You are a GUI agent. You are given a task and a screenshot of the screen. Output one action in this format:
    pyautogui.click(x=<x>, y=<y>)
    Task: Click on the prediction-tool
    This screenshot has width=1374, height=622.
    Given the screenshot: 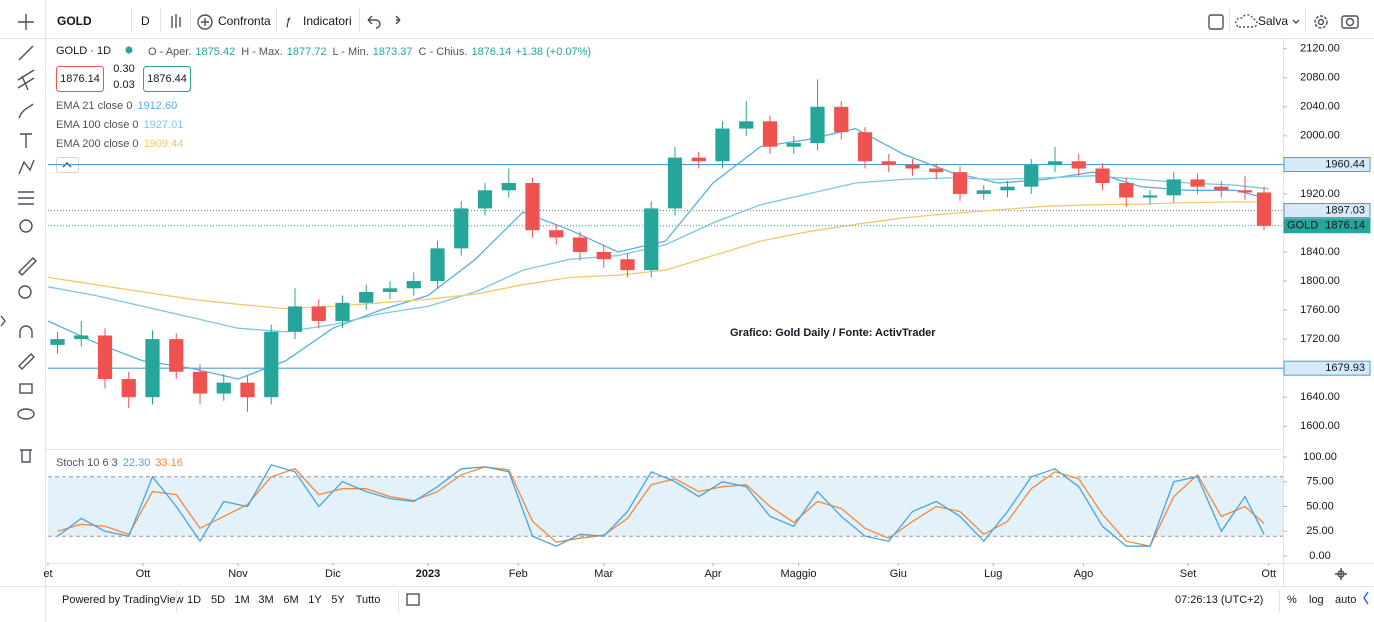 What is the action you would take?
    pyautogui.click(x=26, y=198)
    